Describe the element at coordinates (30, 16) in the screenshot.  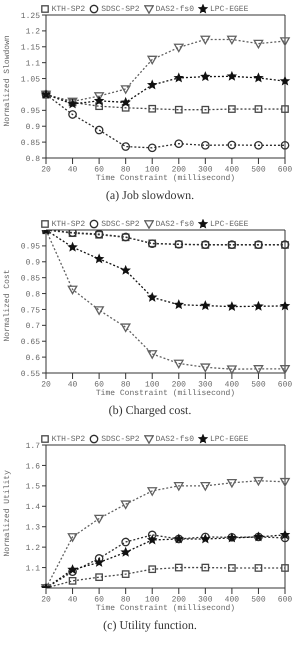
I see `y-tick-label: 1.25` at that location.